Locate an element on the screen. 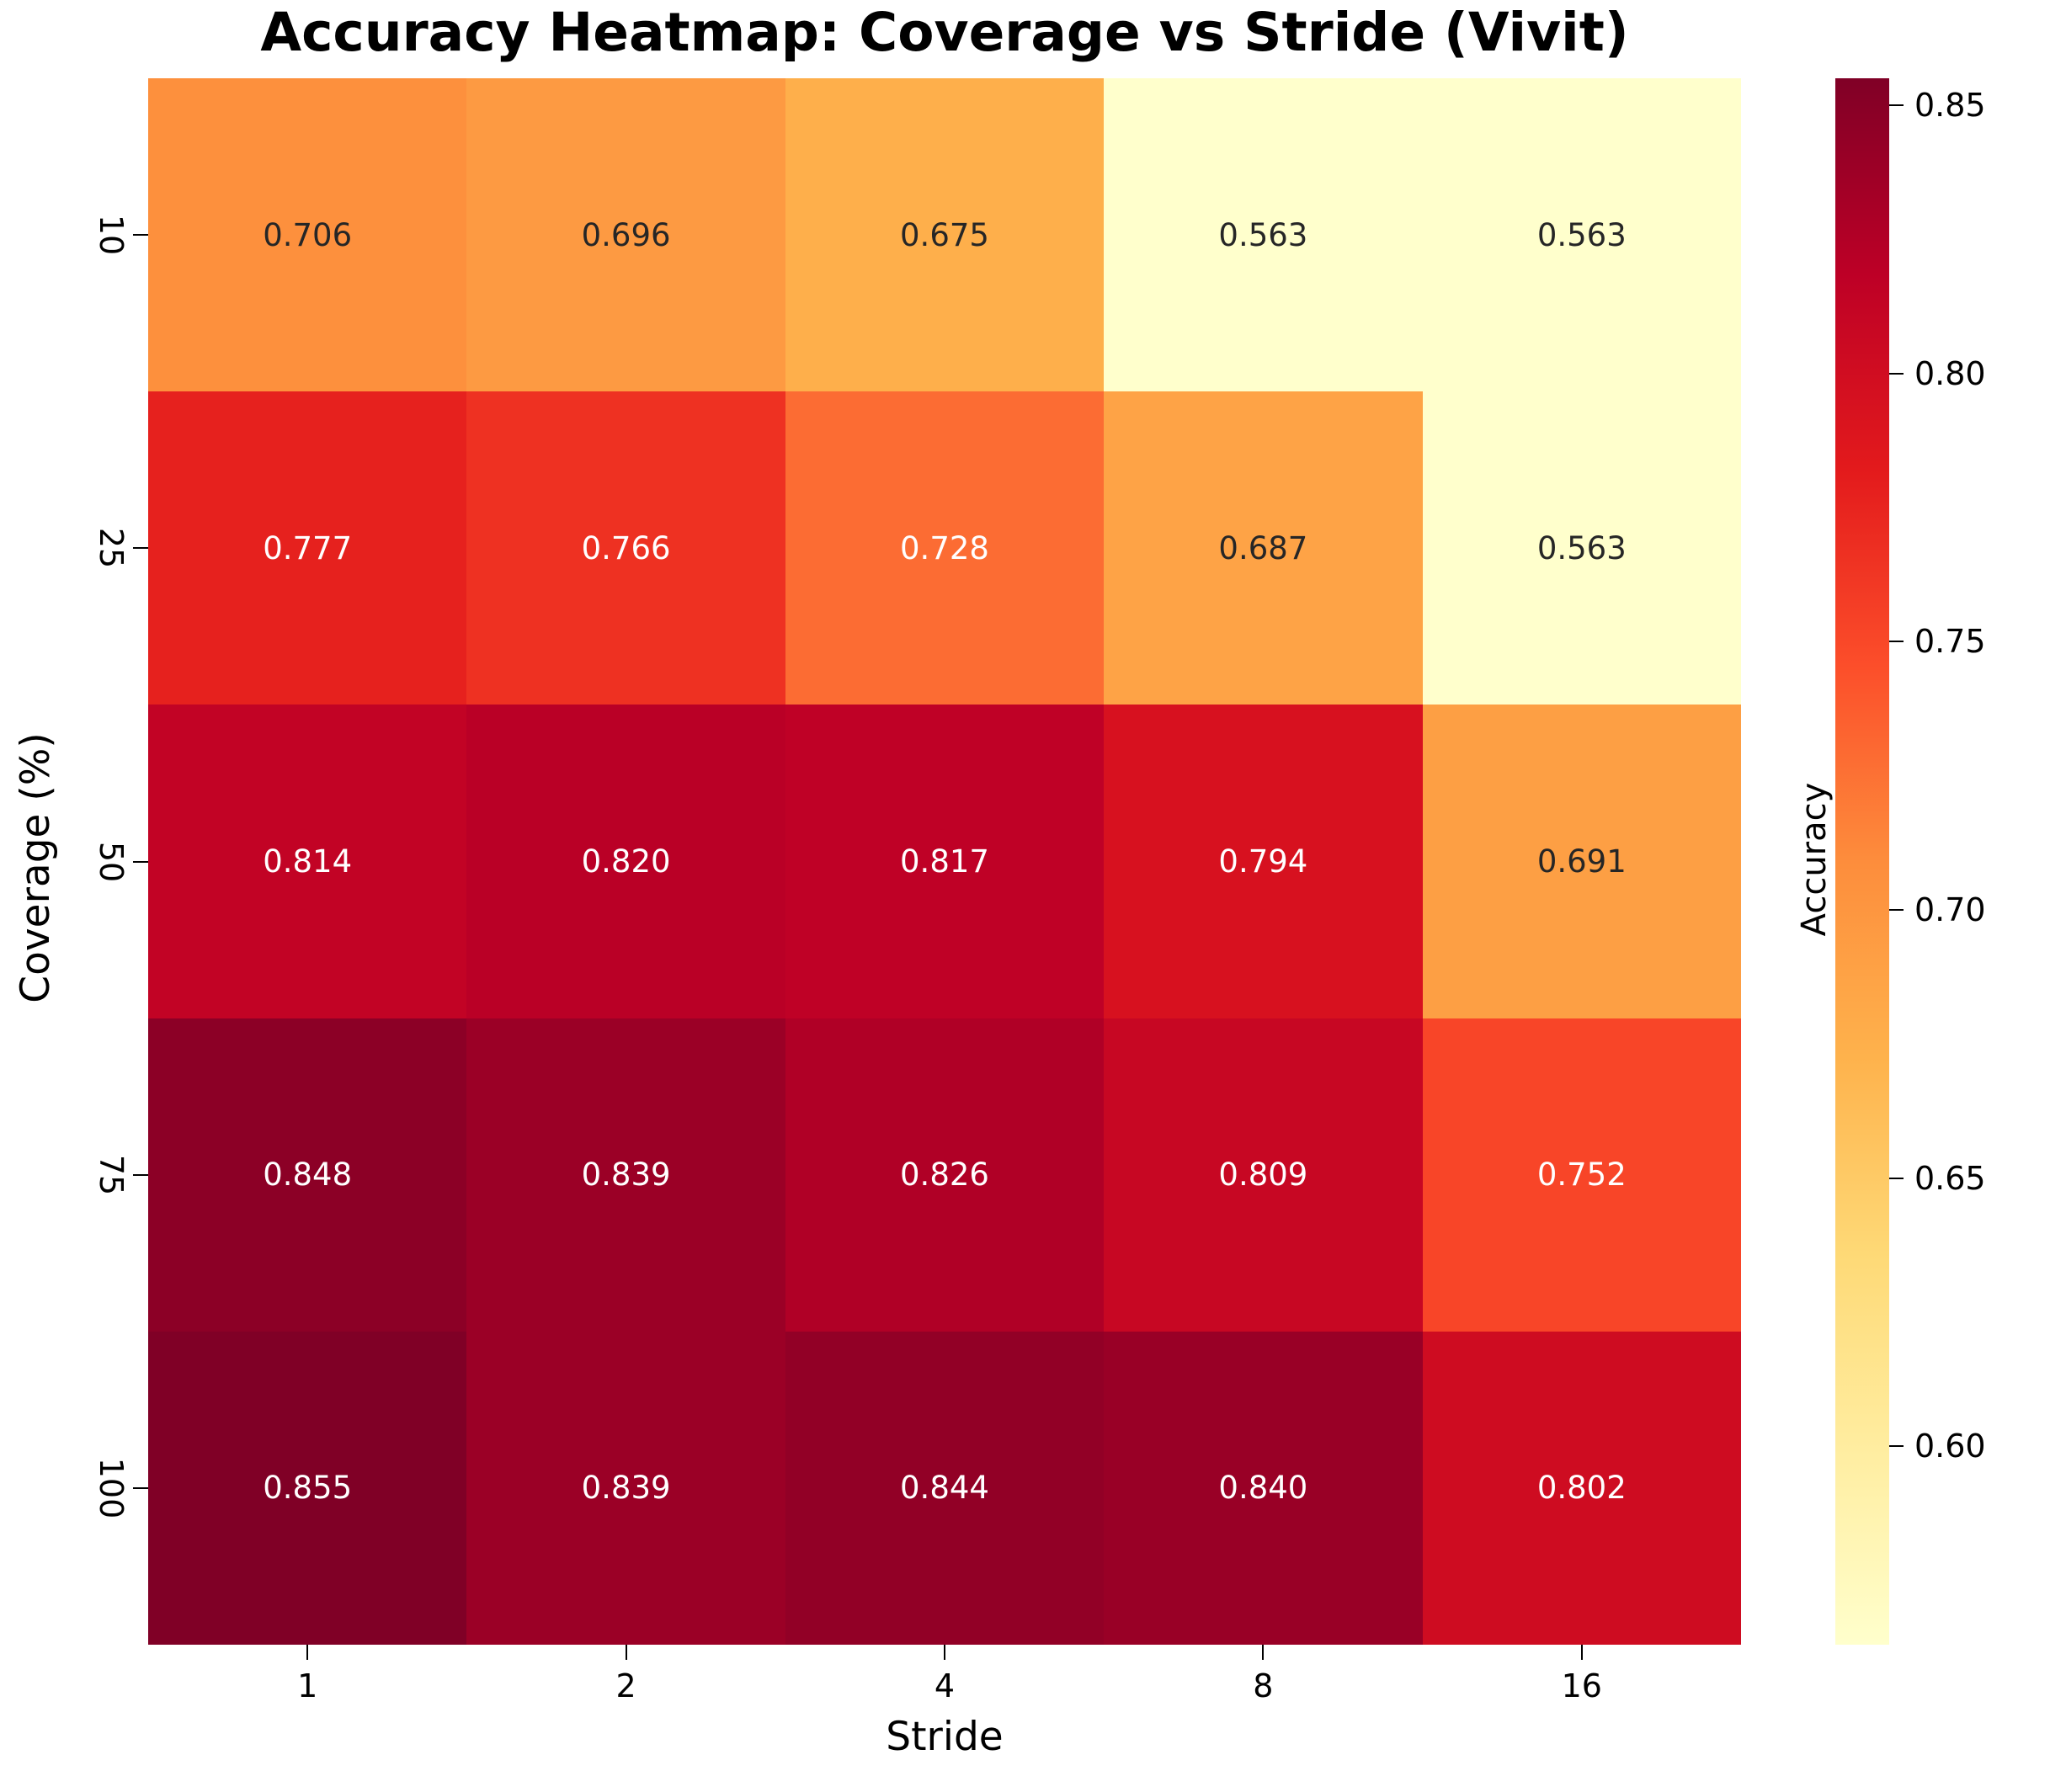  cell-value: 0.687 is located at coordinates (1263, 547).